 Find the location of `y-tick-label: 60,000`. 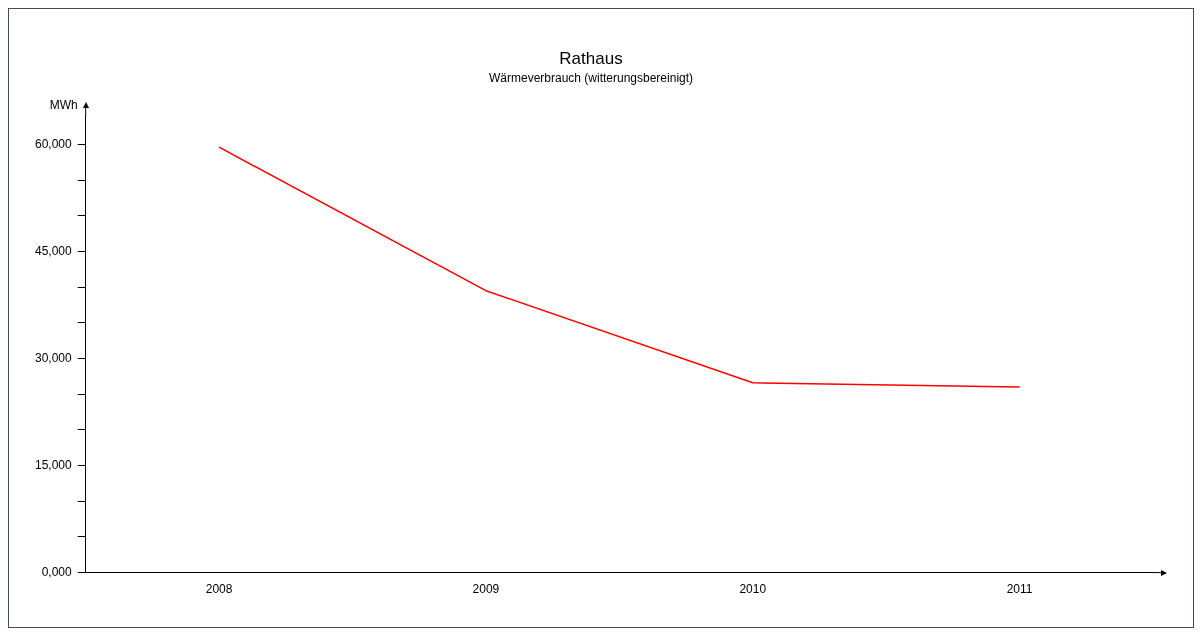

y-tick-label: 60,000 is located at coordinates (54, 143).